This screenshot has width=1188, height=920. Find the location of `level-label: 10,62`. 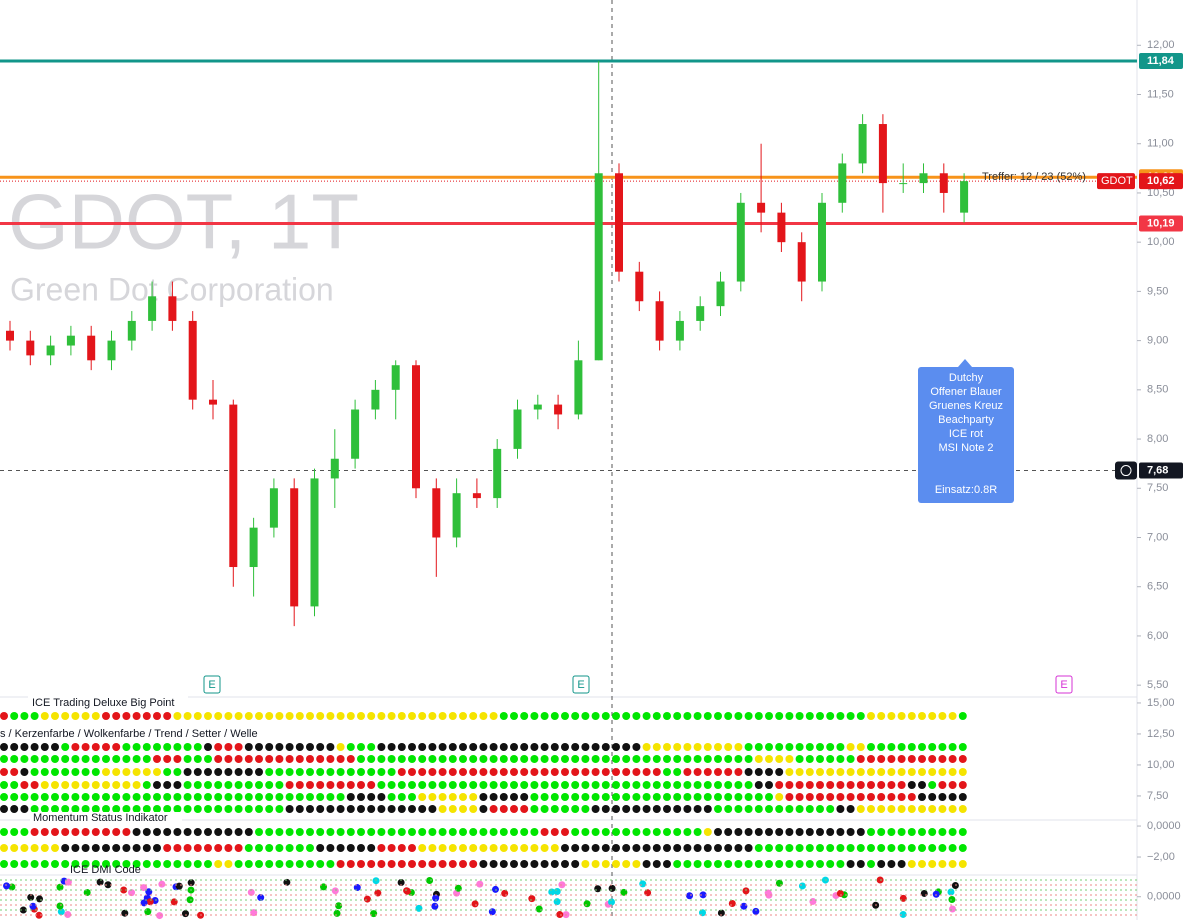

level-label: 10,62 is located at coordinates (1161, 181).